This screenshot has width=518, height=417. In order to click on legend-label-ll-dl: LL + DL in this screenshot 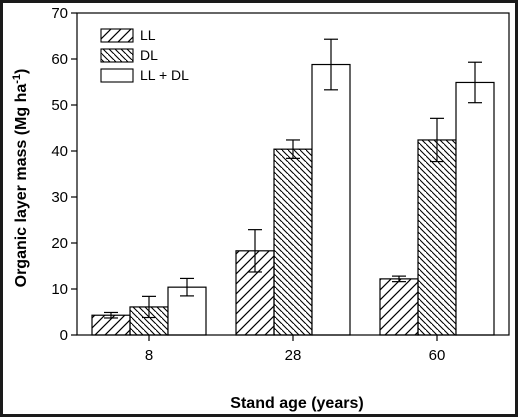, I will do `click(164, 75)`.